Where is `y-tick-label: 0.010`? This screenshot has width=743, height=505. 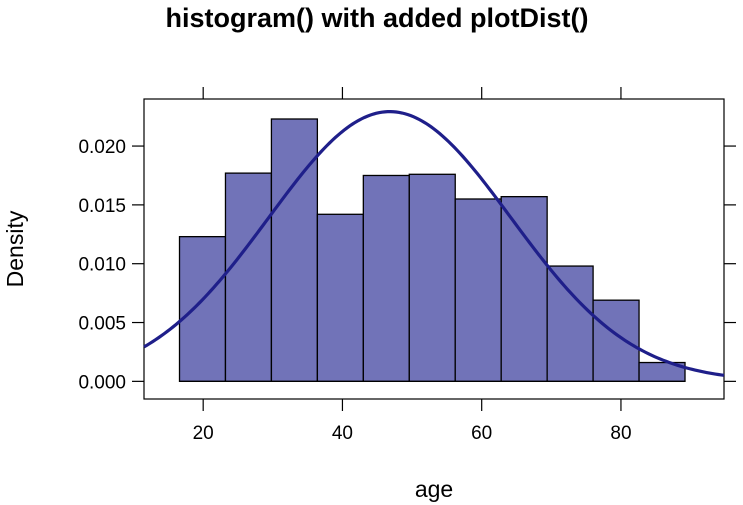
y-tick-label: 0.010 is located at coordinates (102, 265).